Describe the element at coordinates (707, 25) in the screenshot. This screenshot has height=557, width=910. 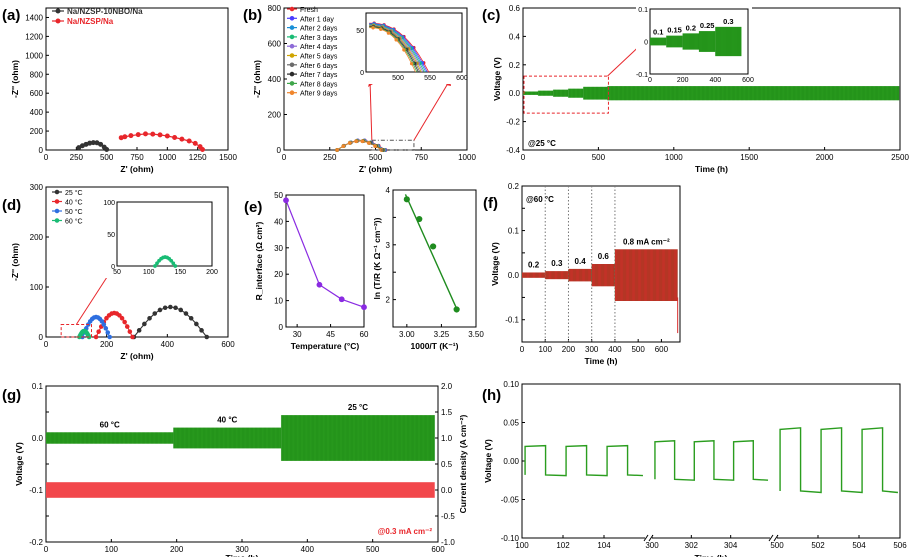
I see `current-step-label: 0.25` at that location.